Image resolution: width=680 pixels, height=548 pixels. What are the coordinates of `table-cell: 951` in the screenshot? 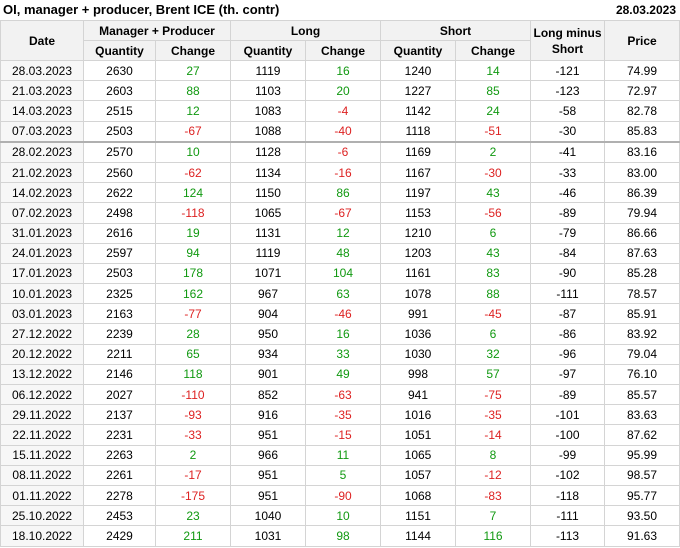 It's located at (268, 475).